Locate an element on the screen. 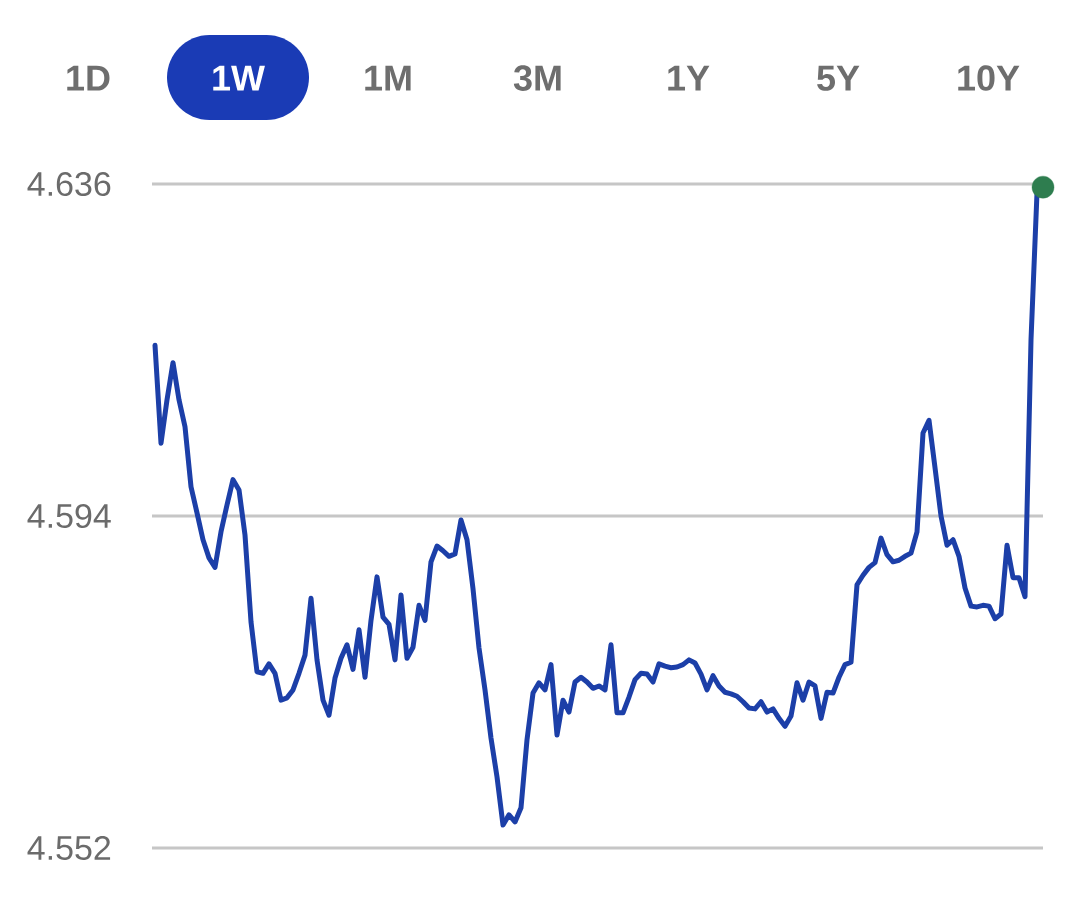 This screenshot has width=1080, height=912. text: 1D is located at coordinates (88, 78).